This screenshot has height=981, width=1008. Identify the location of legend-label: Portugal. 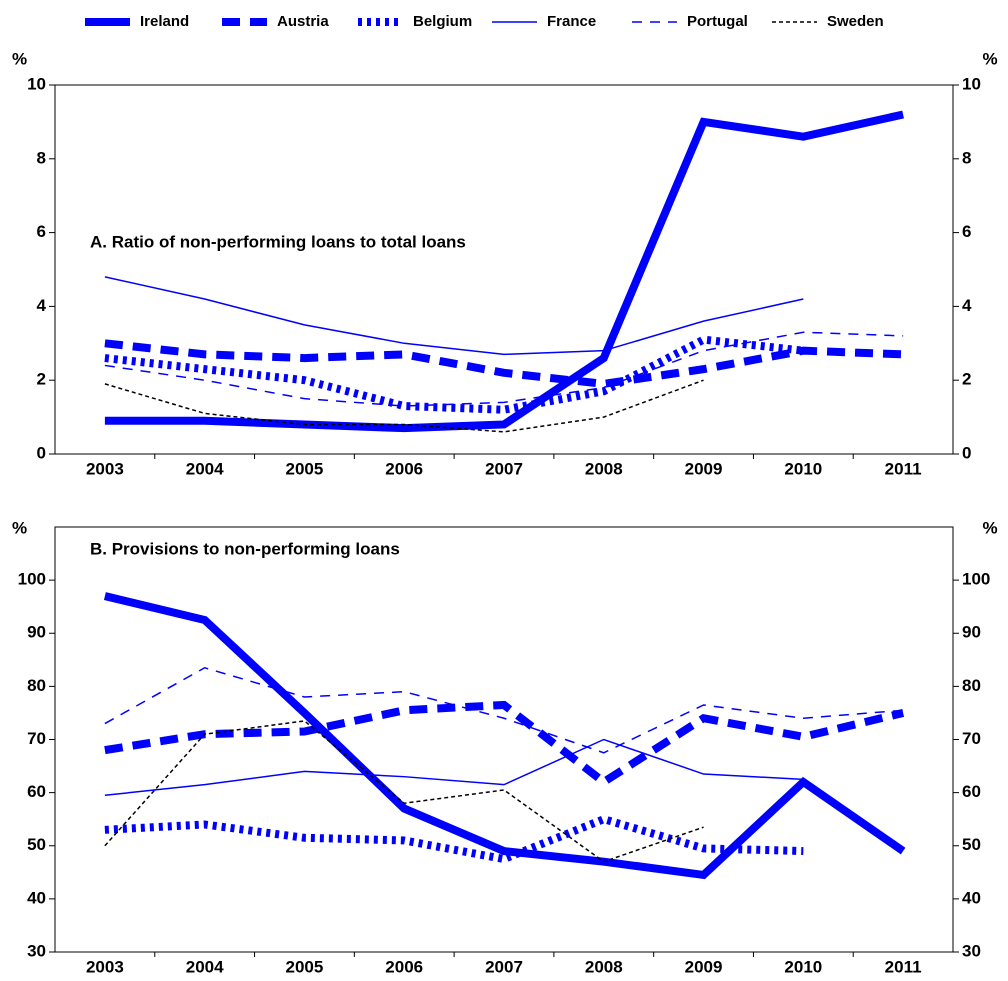
(717, 21).